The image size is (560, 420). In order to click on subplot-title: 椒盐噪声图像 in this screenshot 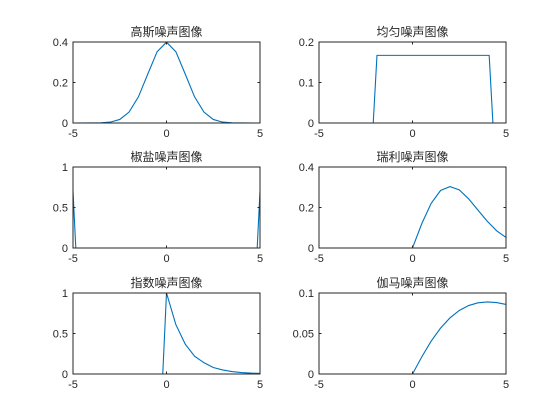, I will do `click(166, 157)`.